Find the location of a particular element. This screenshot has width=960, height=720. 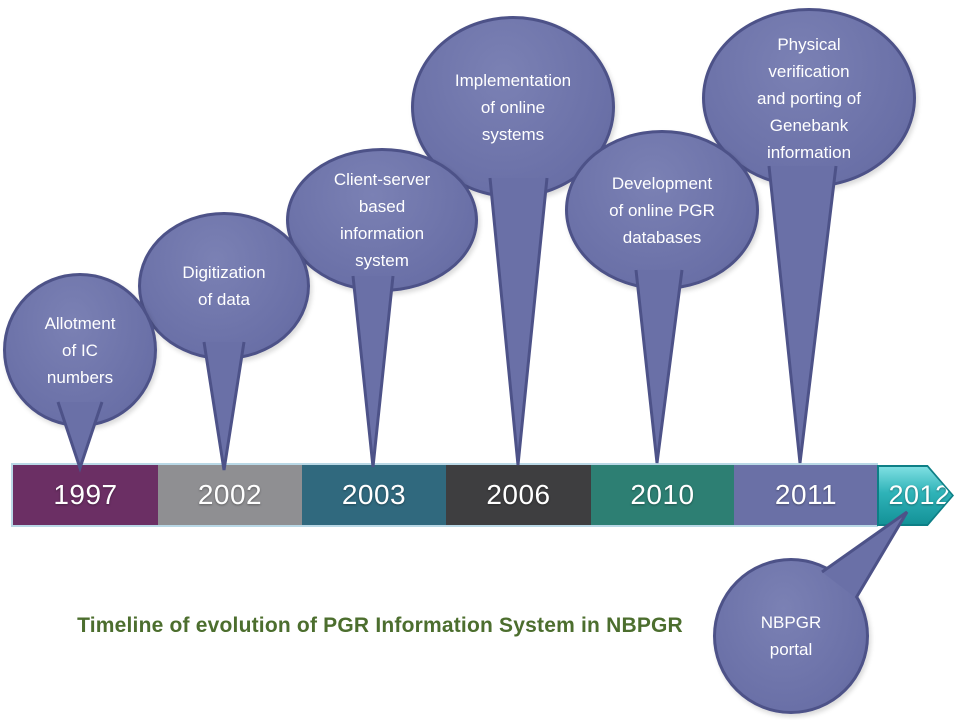

balloon-digitization-of-data: Digitization of data is located at coordinates (224, 286).